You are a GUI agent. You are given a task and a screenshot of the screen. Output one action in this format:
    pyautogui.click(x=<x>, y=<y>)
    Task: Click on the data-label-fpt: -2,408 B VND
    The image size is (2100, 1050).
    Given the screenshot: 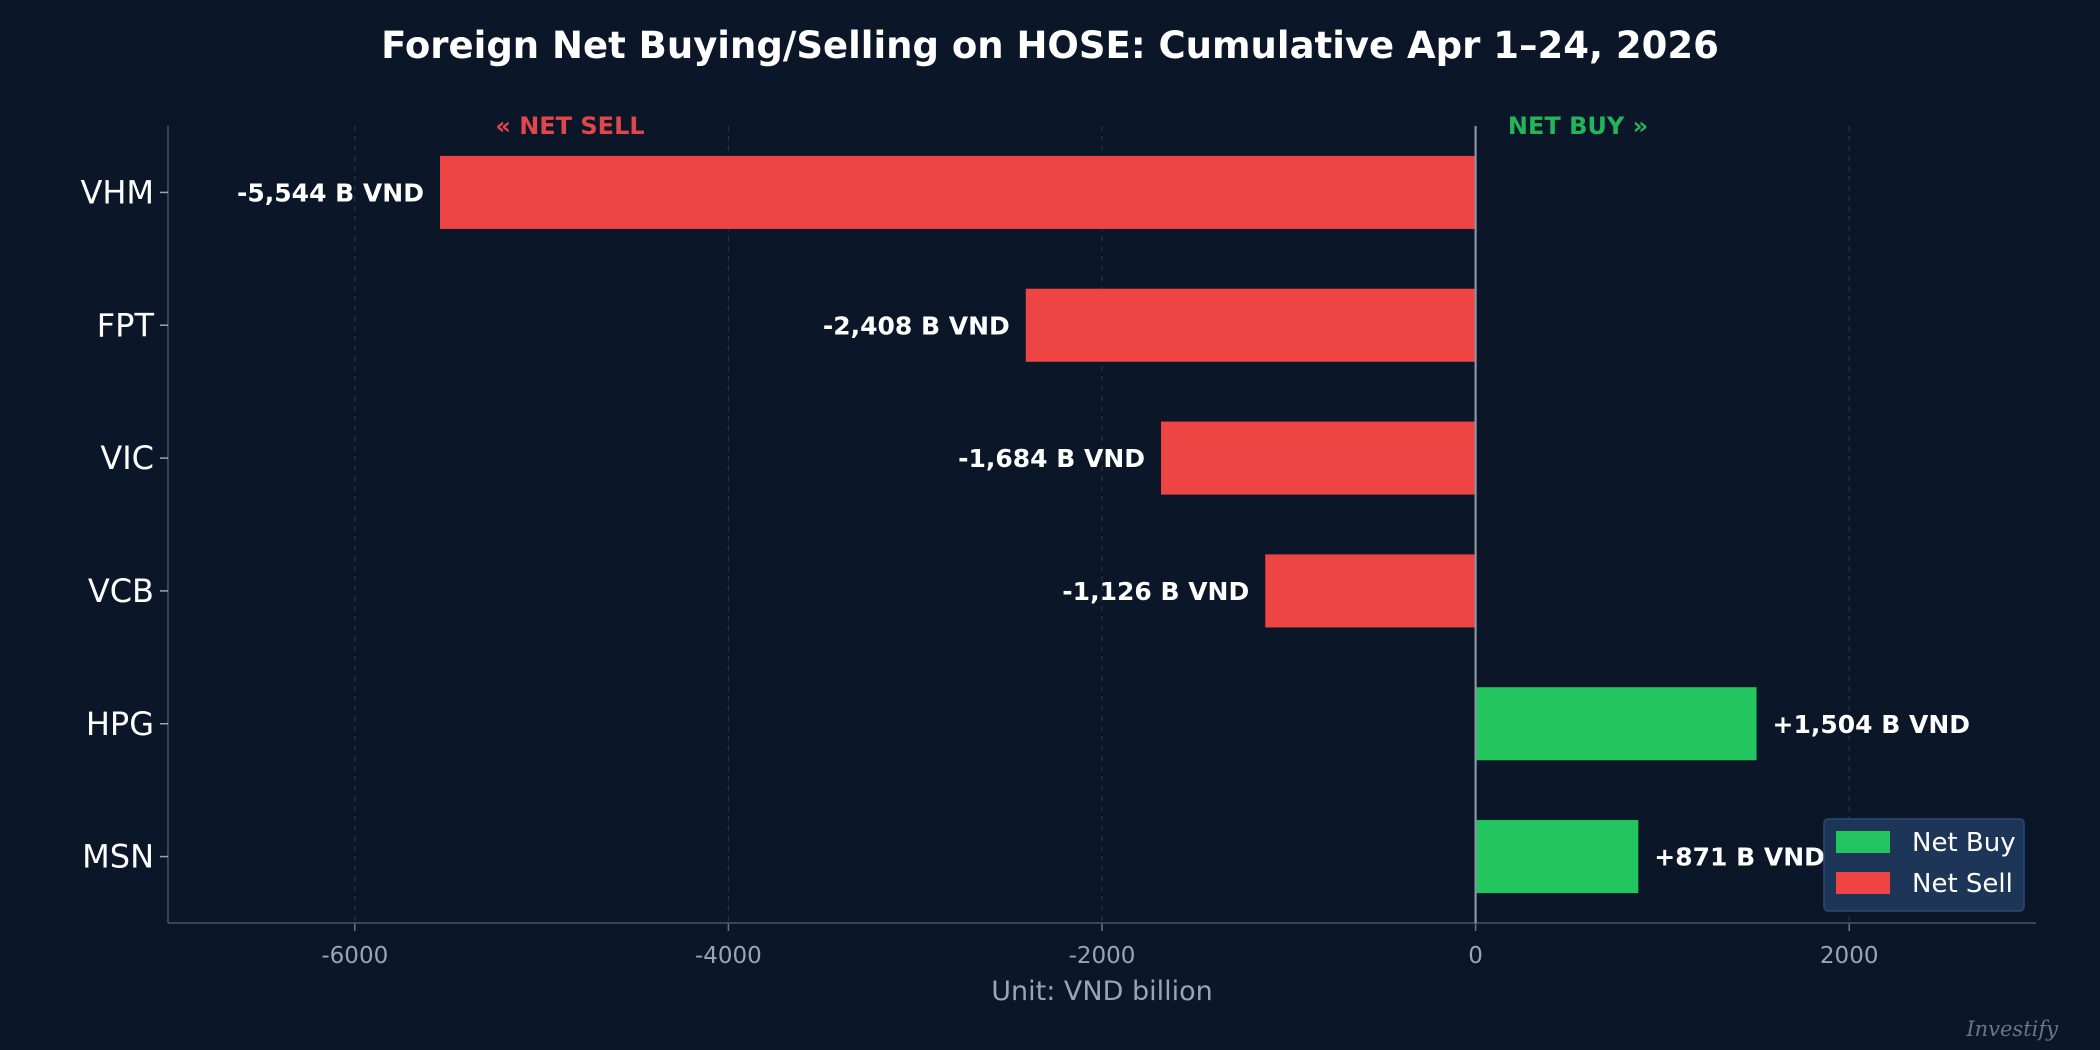 What is the action you would take?
    pyautogui.click(x=916, y=325)
    